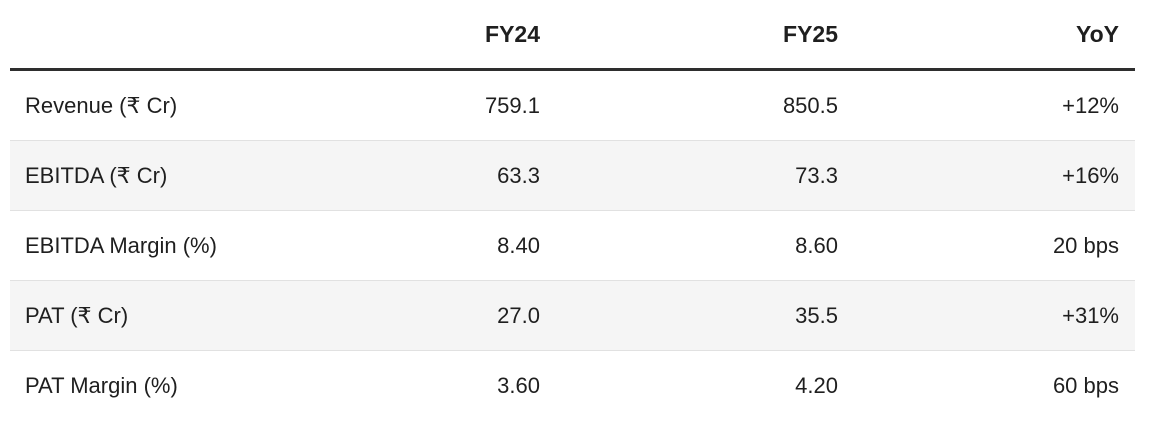 The height and width of the screenshot is (437, 1149). What do you see at coordinates (1090, 105) in the screenshot?
I see `cell-yoy: +12%` at bounding box center [1090, 105].